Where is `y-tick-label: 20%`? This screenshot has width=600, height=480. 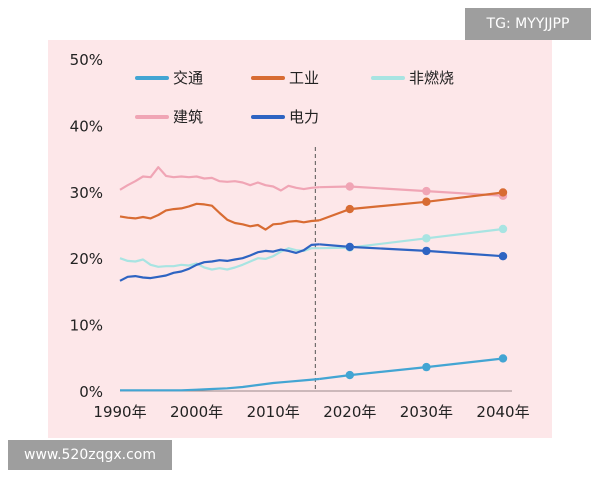 y-tick-label: 20% is located at coordinates (86, 259).